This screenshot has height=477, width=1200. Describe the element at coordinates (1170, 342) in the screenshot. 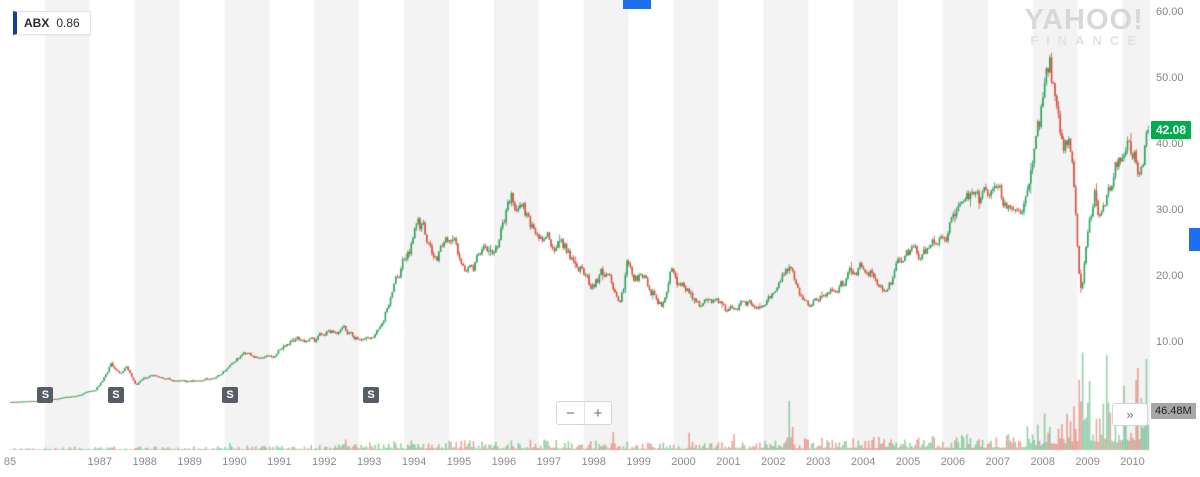

I see `y-axis-label: 10.00` at that location.